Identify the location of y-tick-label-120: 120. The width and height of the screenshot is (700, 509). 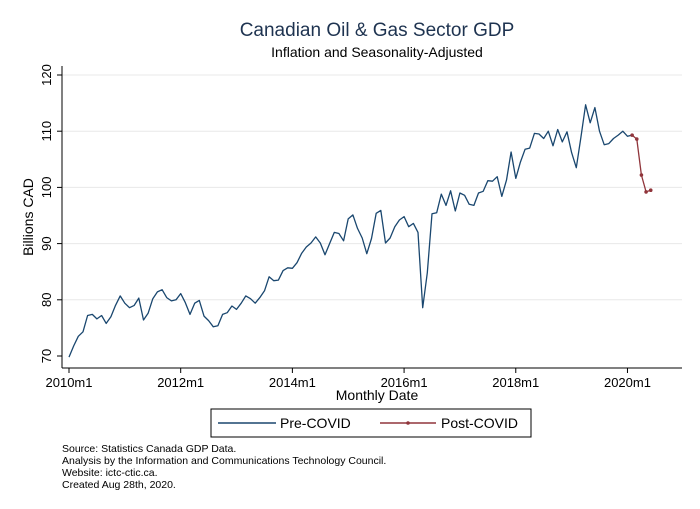
(46, 75).